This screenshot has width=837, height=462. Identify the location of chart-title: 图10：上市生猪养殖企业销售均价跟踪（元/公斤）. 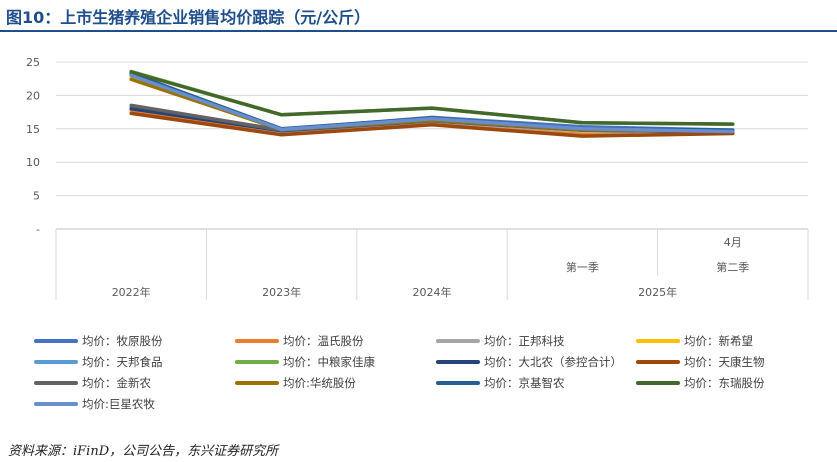
(188, 17).